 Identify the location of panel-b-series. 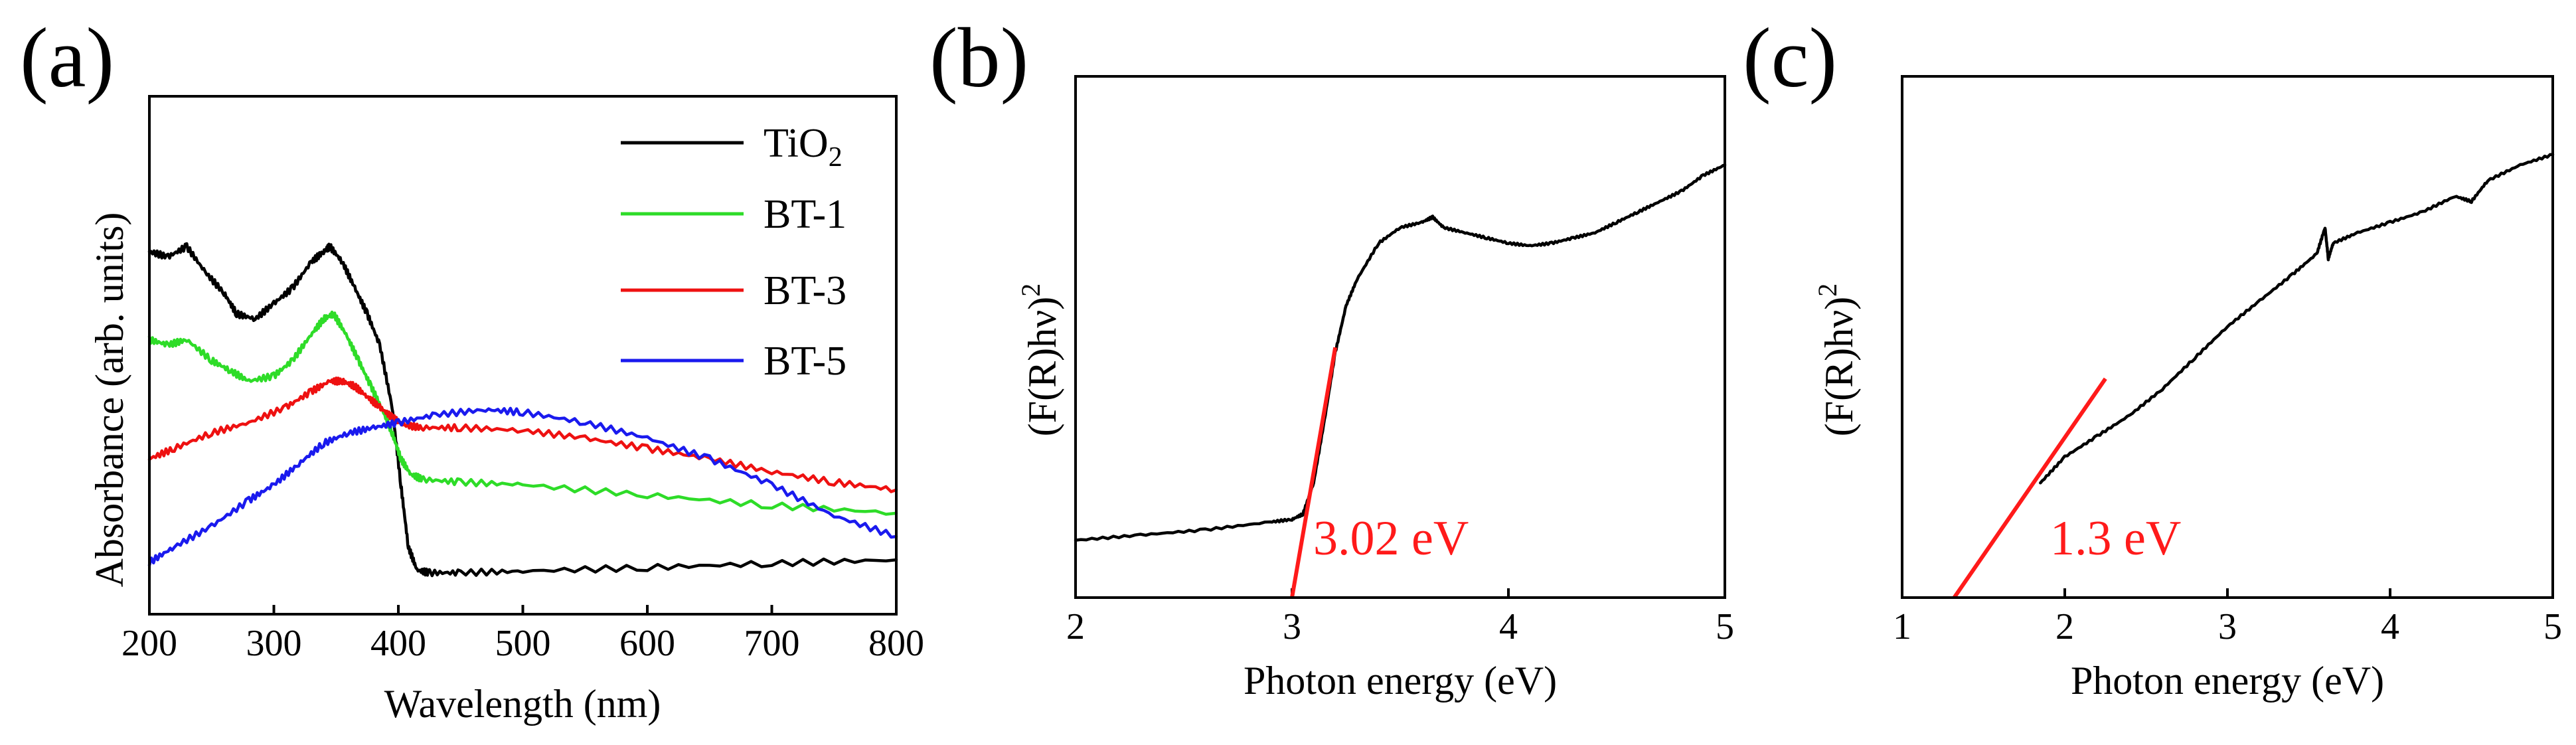
(1400, 380).